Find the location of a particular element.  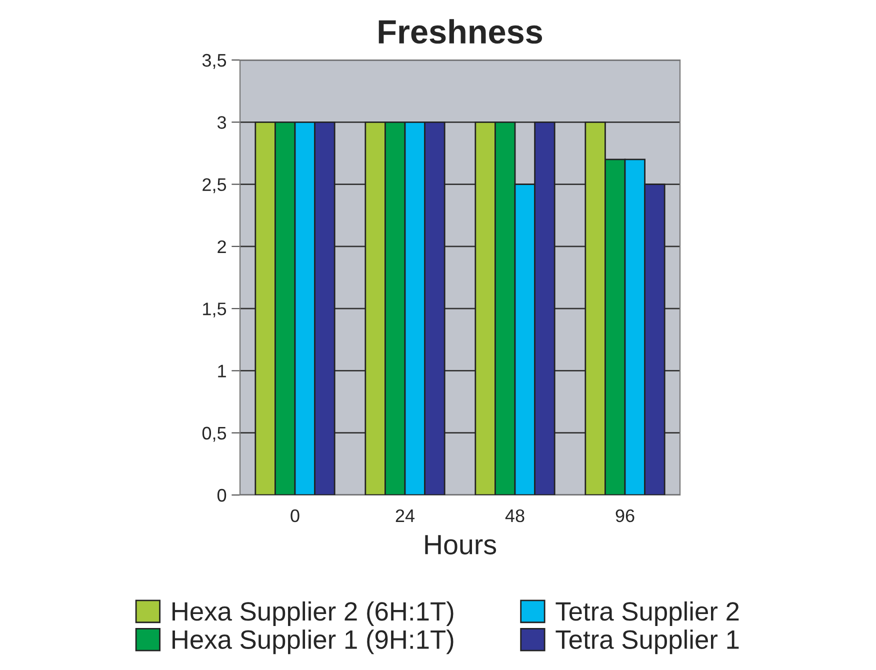

x-tick-label: 96 is located at coordinates (625, 515).